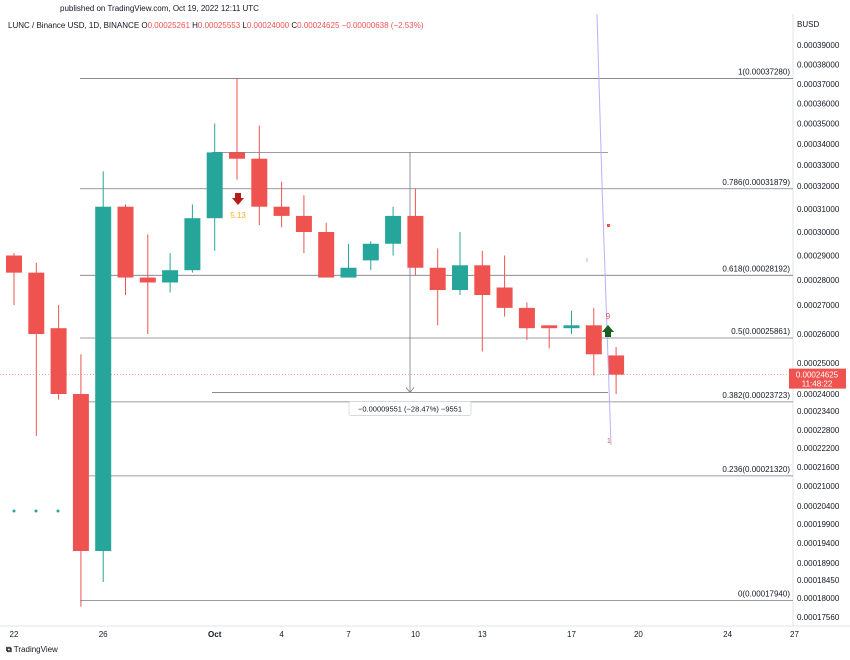  Describe the element at coordinates (818, 394) in the screenshot. I see `y-tick-label: 0.00024000` at that location.